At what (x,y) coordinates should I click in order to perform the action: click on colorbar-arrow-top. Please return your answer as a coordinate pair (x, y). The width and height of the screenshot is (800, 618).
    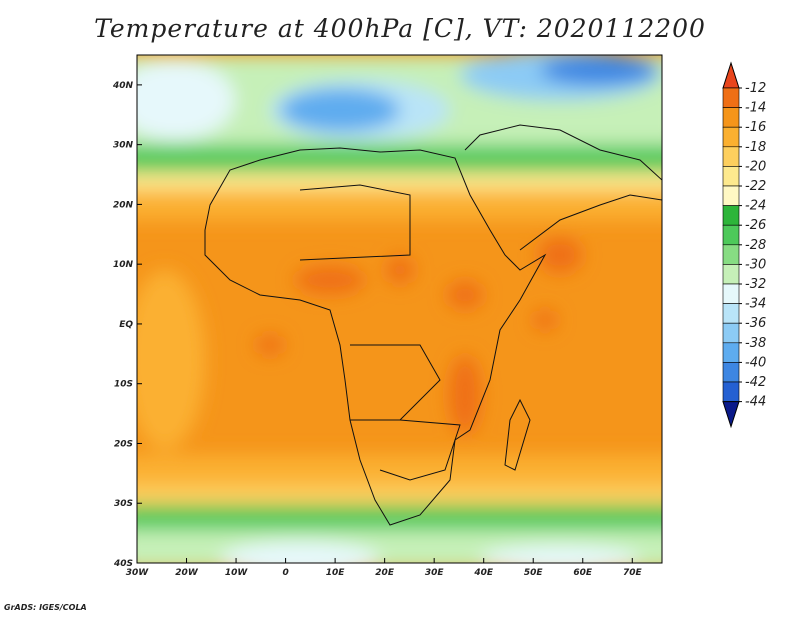
    Looking at the image, I should click on (731, 75).